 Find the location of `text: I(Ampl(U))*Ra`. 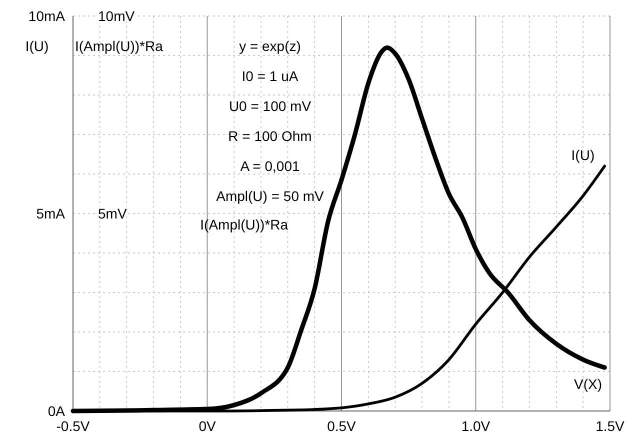

text: I(Ampl(U))*Ra is located at coordinates (244, 224).